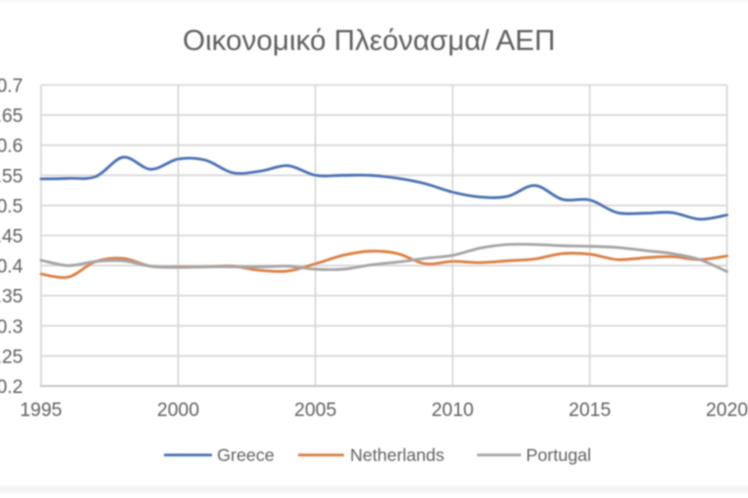 The height and width of the screenshot is (498, 748). I want to click on svg-text: 2000, so click(178, 410).